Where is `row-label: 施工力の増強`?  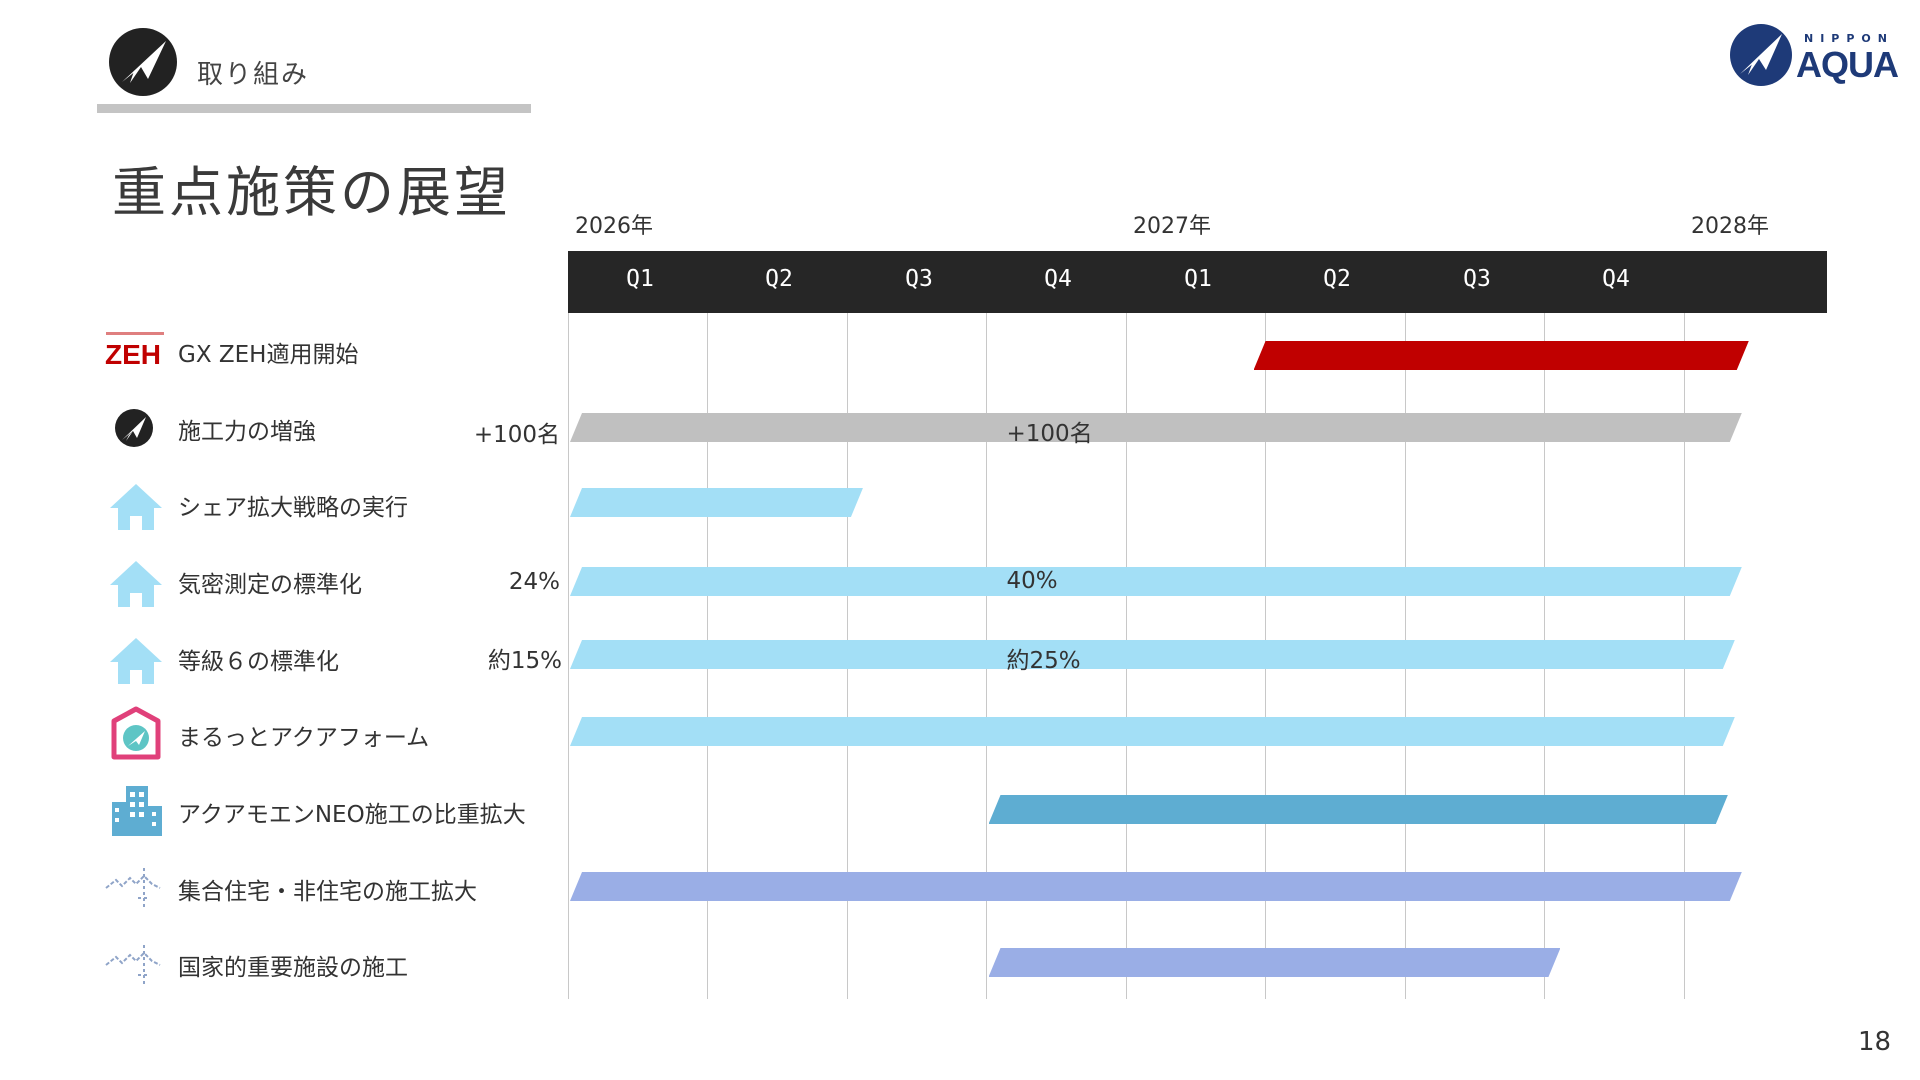
row-label: 施工力の増強 is located at coordinates (247, 432).